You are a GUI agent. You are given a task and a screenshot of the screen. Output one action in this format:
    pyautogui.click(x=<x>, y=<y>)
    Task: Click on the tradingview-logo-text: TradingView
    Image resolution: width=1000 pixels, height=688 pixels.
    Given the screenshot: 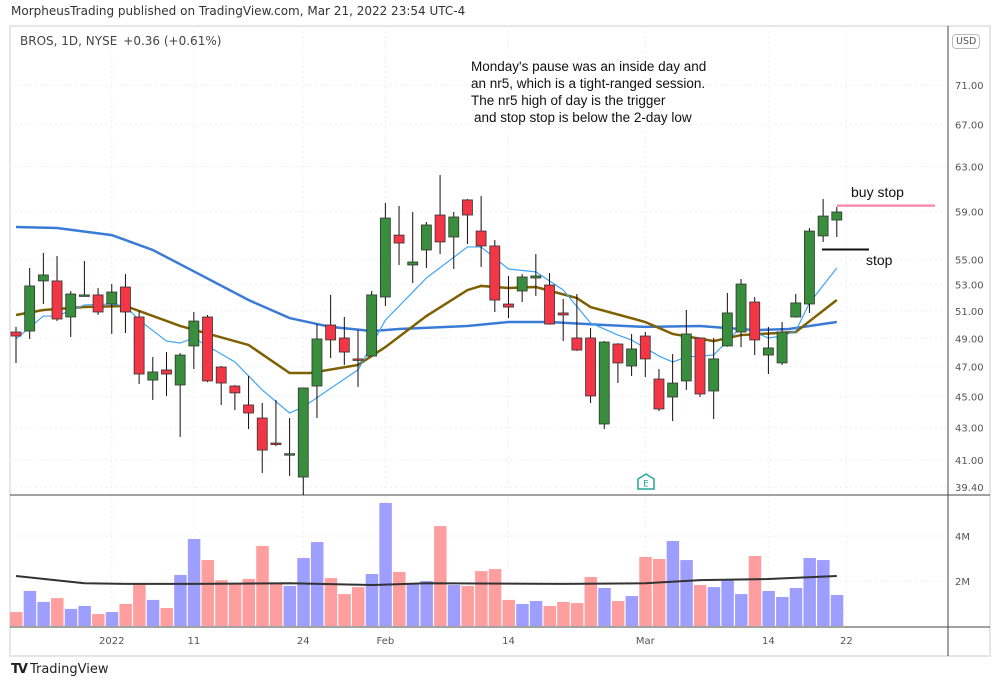 What is the action you would take?
    pyautogui.click(x=69, y=669)
    